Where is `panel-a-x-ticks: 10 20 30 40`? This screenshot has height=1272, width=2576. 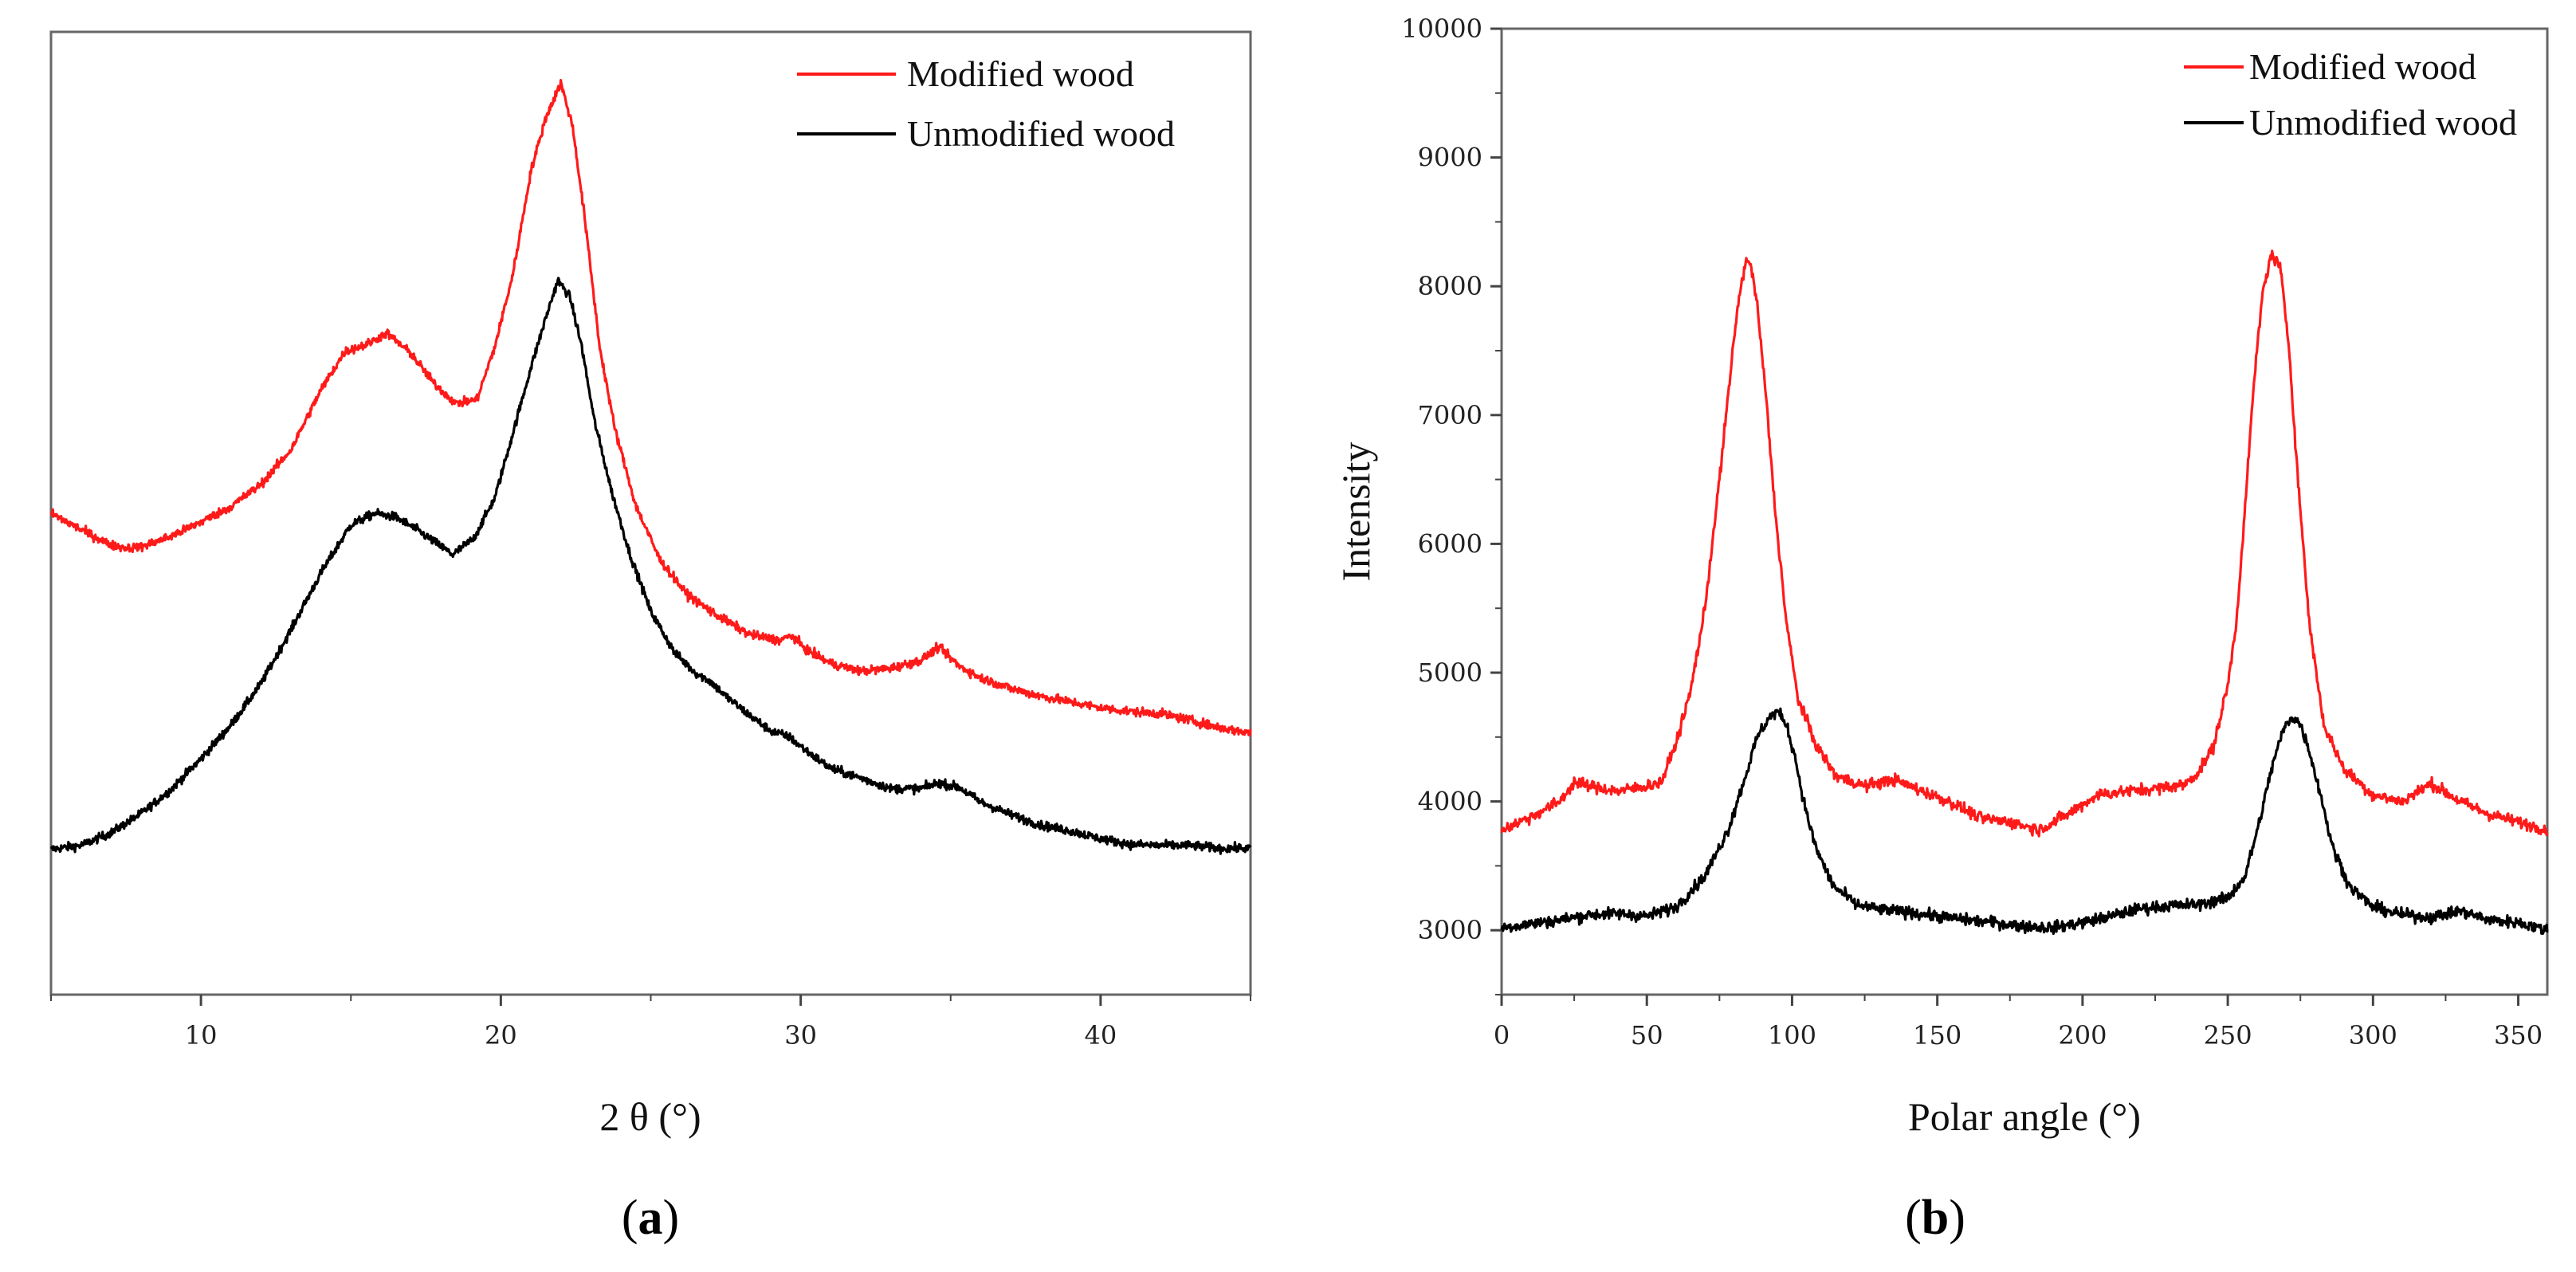 panel-a-x-ticks: 10 20 30 40 is located at coordinates (650, 1022).